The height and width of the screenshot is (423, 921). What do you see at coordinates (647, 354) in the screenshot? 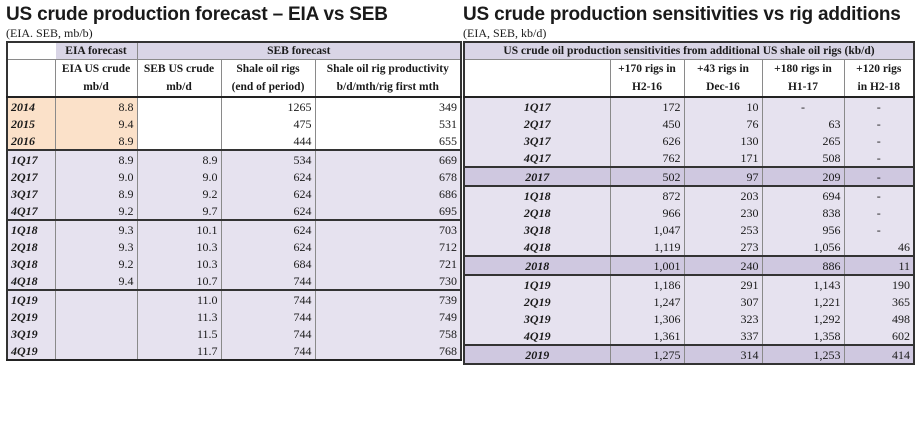
I see `value-a: 1,275` at bounding box center [647, 354].